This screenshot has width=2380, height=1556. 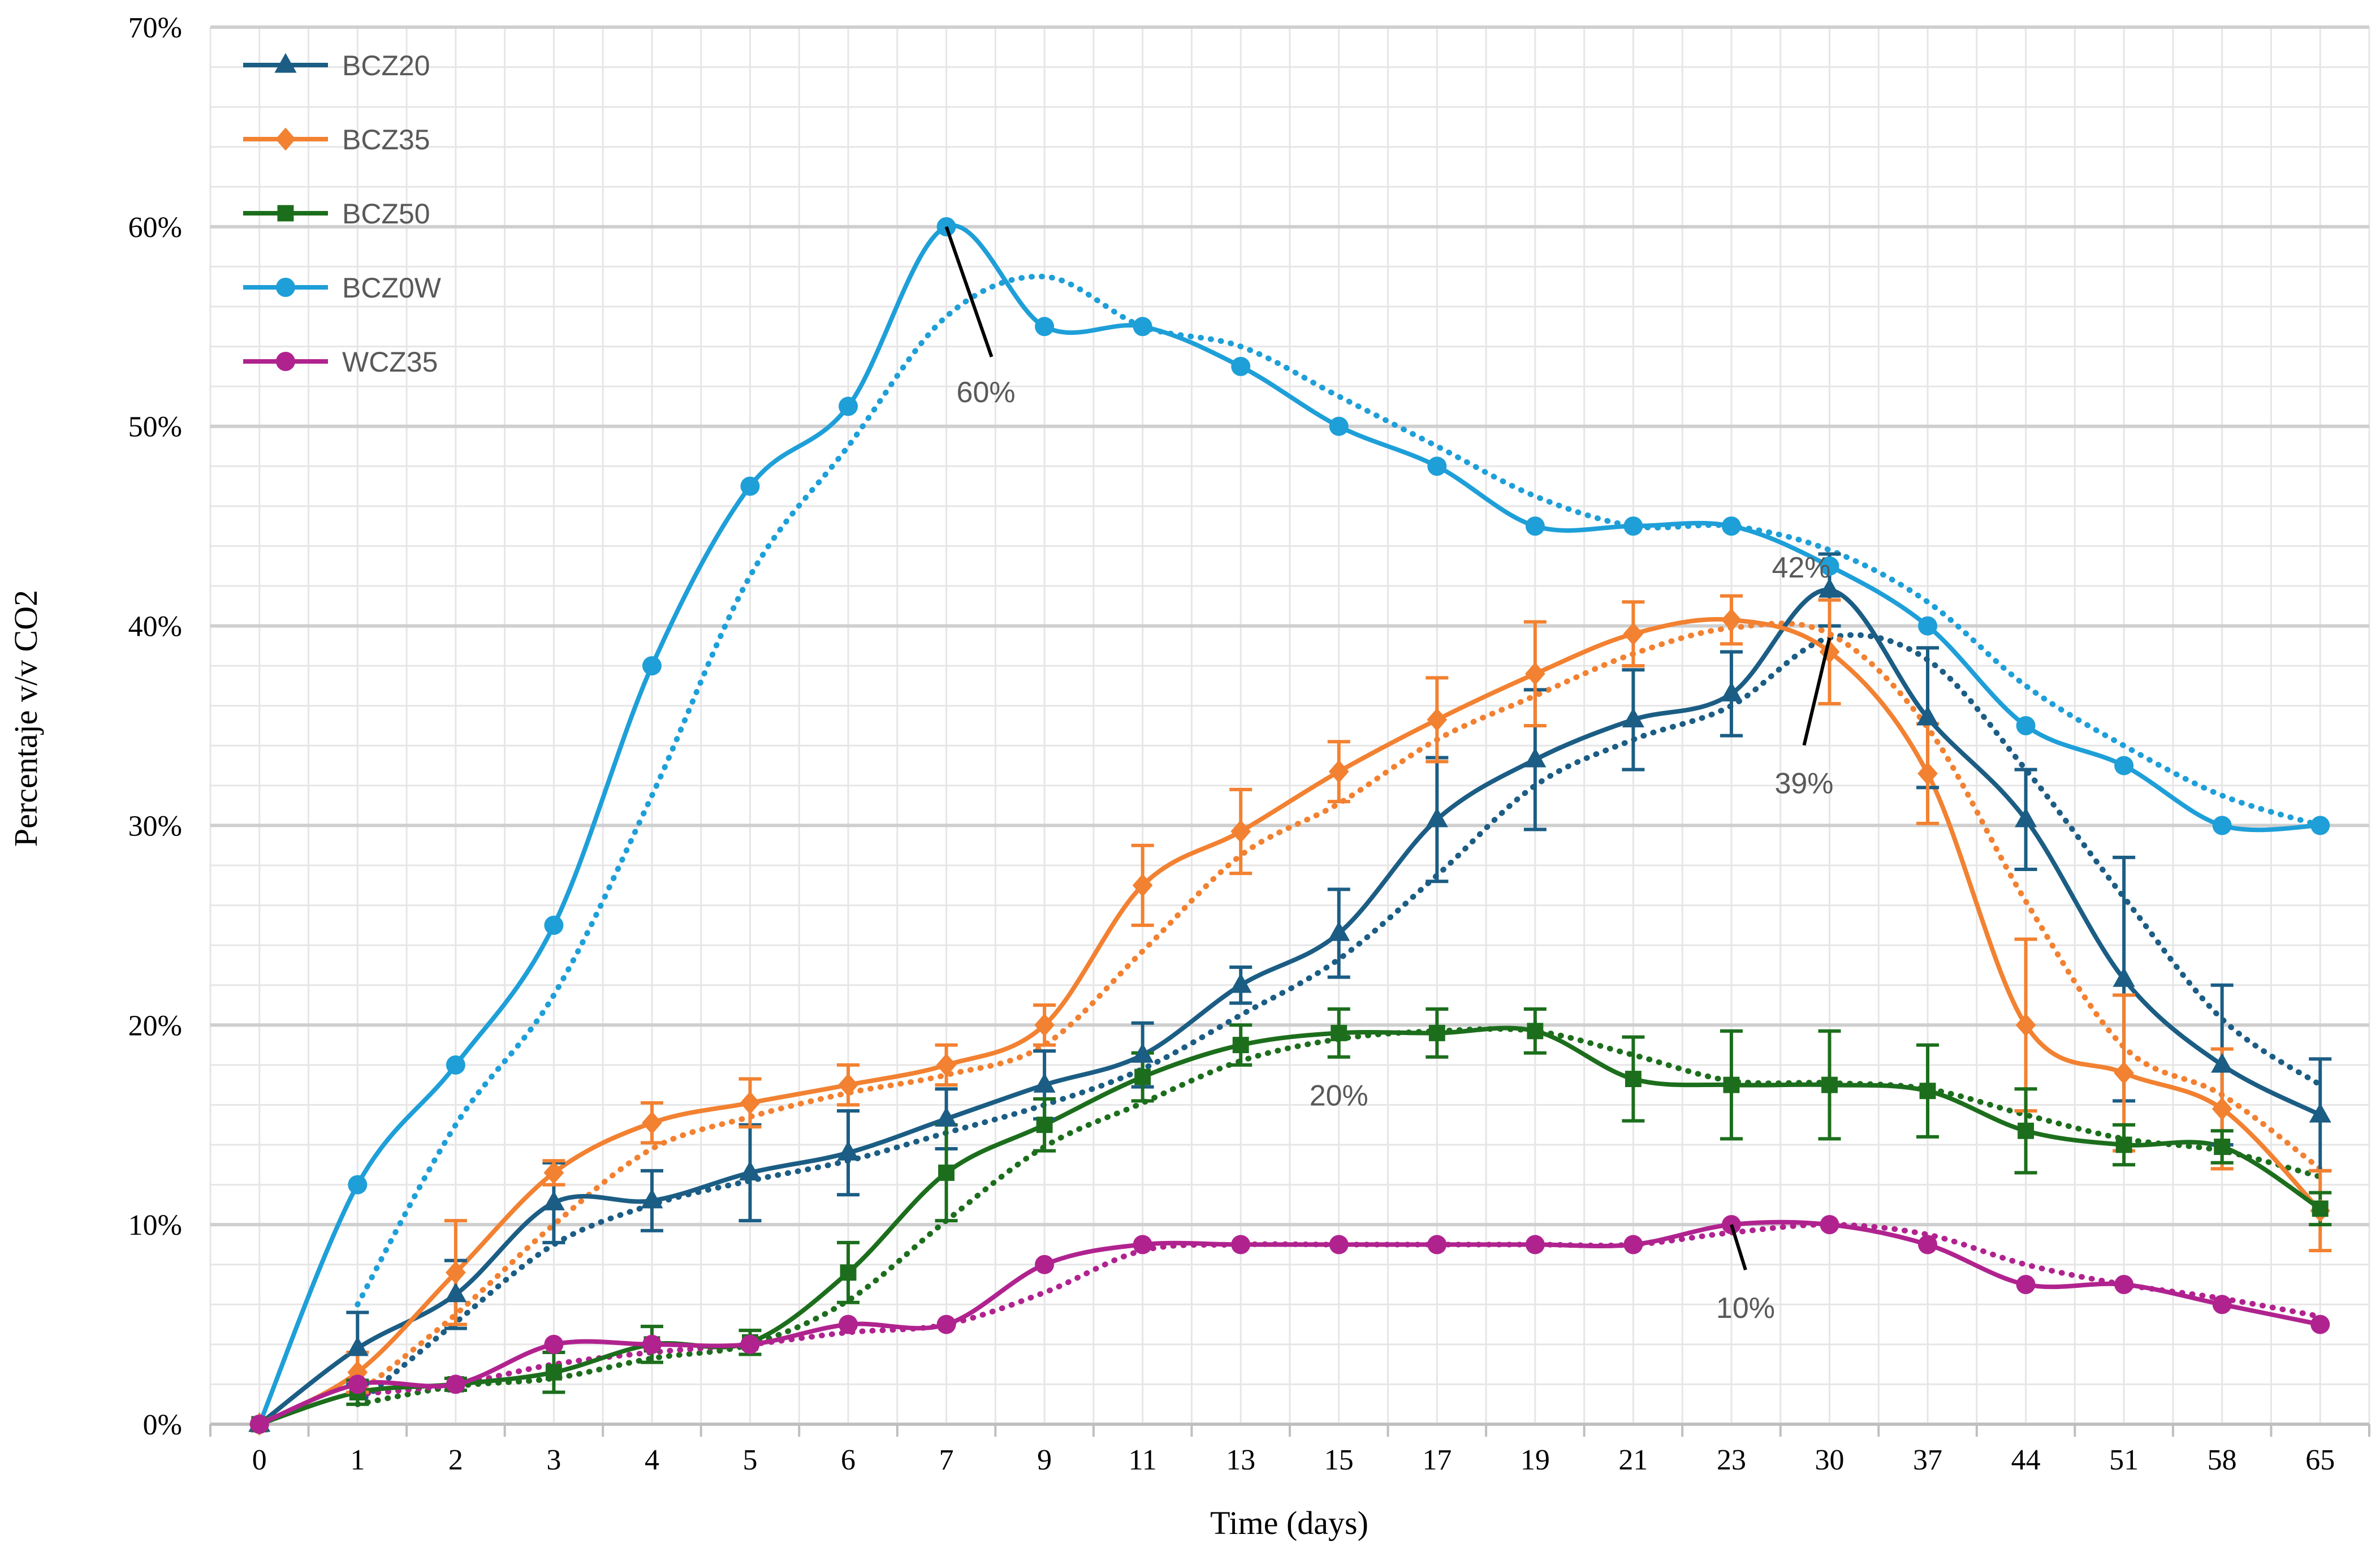 What do you see at coordinates (25, 719) in the screenshot?
I see `y-axis-label: Percentaje v/v CO2` at bounding box center [25, 719].